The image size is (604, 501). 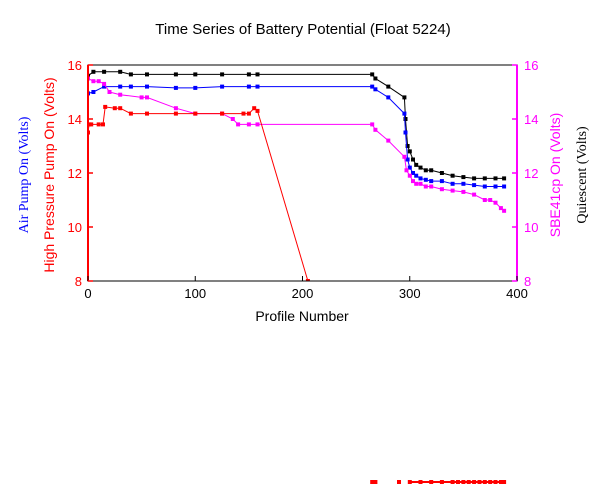 What do you see at coordinates (78, 281) in the screenshot?
I see `left-y-tick-label: 8` at bounding box center [78, 281].